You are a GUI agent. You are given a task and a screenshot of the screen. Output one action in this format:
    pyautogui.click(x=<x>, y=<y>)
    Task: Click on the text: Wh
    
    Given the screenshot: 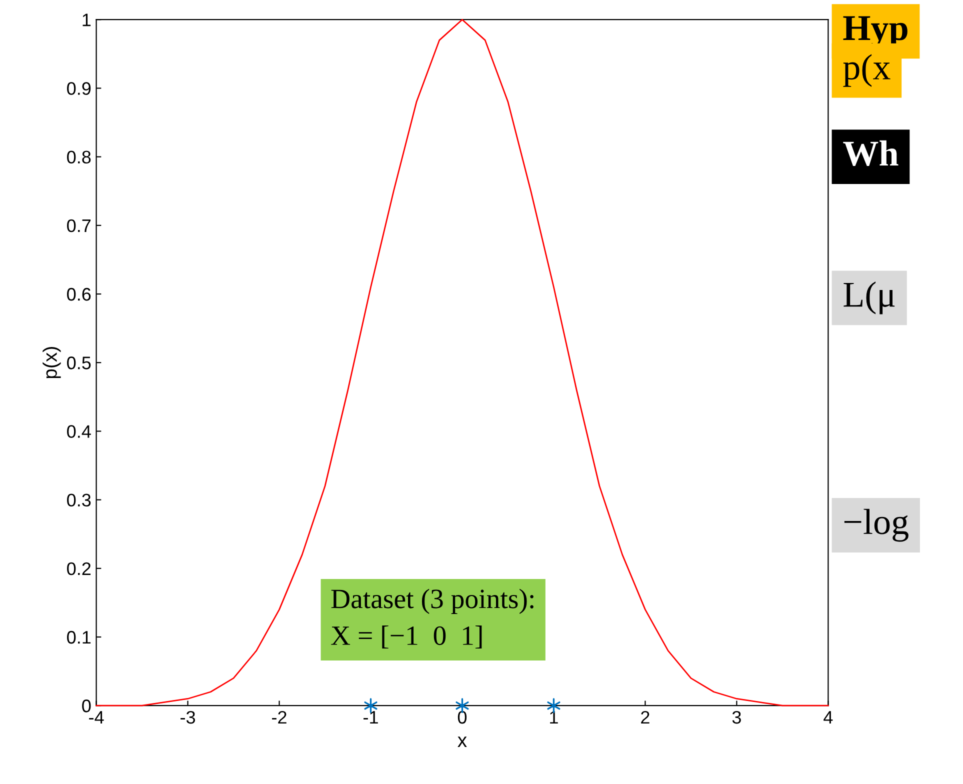 What is the action you would take?
    pyautogui.click(x=870, y=153)
    